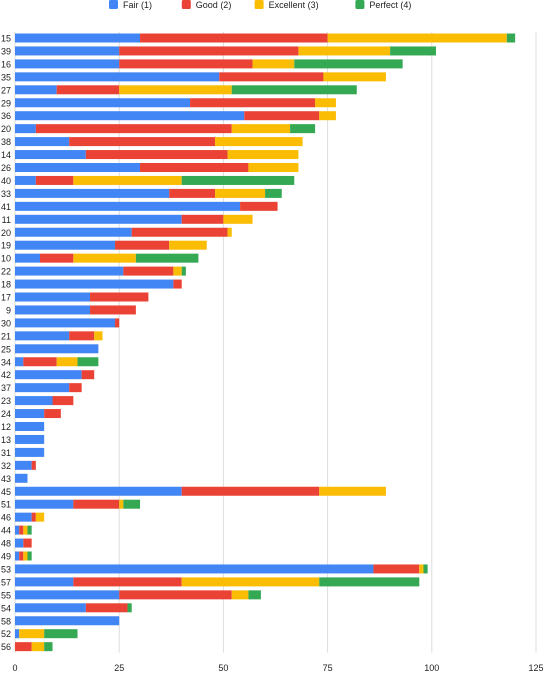  What do you see at coordinates (137, 5) in the screenshot?
I see `legend-label: Fair (1)` at bounding box center [137, 5].